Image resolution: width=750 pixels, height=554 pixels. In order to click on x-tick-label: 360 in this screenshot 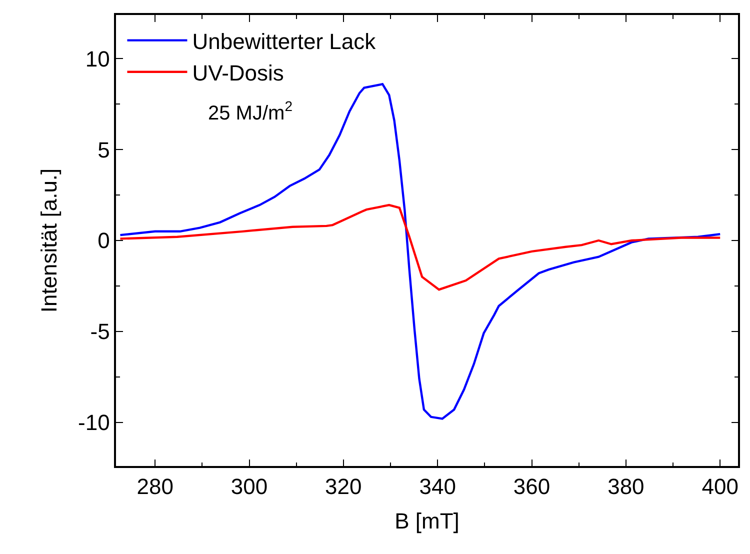, I will do `click(531, 487)`.